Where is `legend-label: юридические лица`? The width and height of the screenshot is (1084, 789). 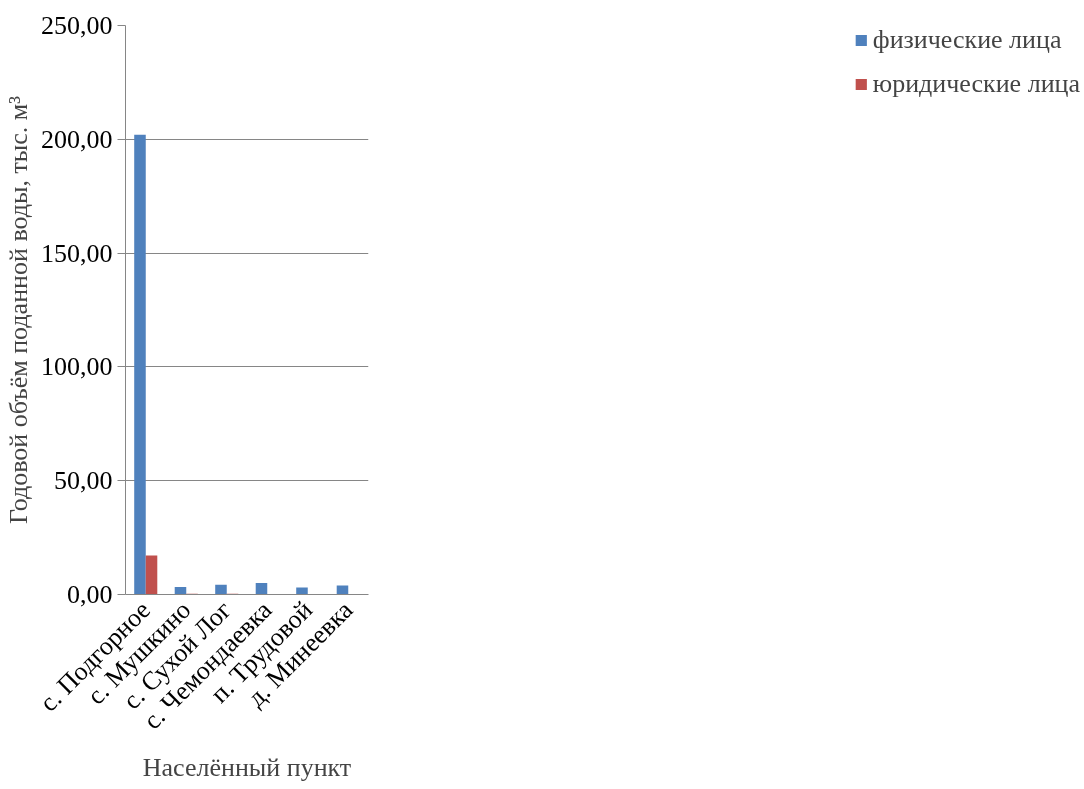
legend-label: юридические лица is located at coordinates (976, 84).